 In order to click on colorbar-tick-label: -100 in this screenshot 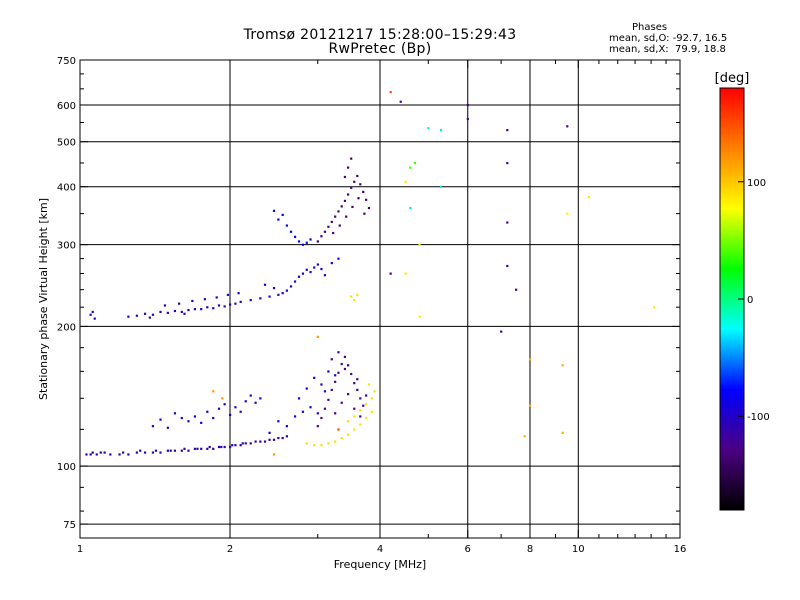, I will do `click(758, 417)`.